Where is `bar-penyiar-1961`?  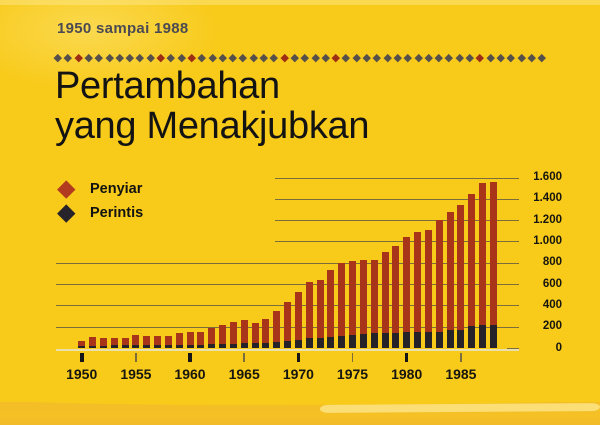
bar-penyiar-1961 is located at coordinates (201, 339).